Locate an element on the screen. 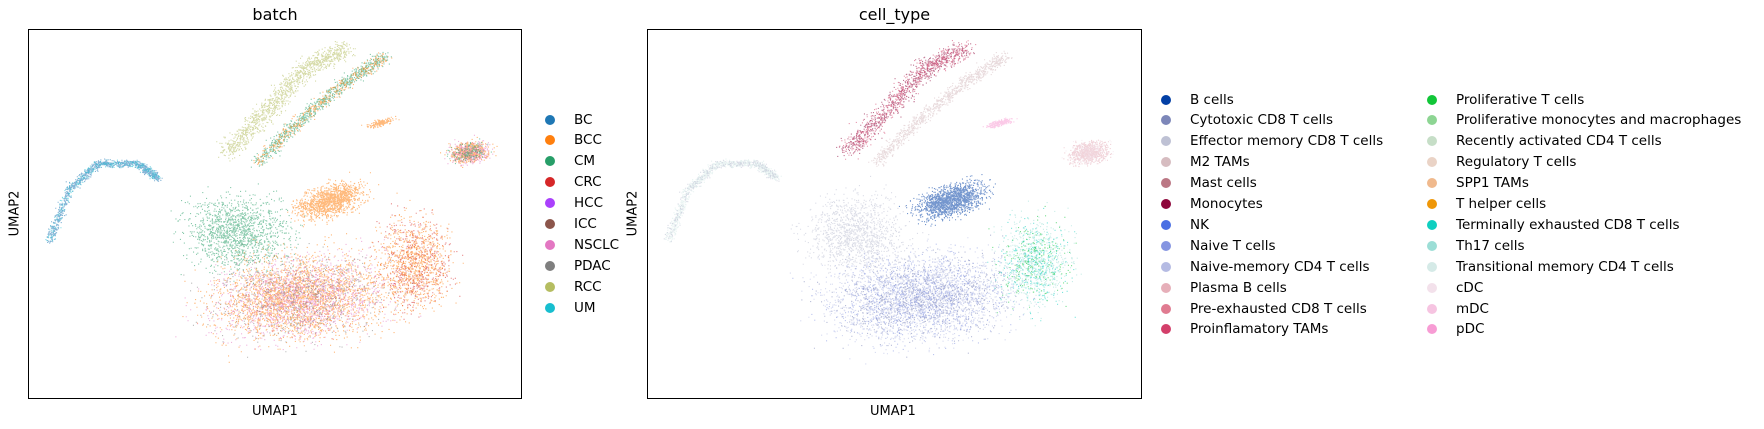  legend-label: BC is located at coordinates (583, 119).